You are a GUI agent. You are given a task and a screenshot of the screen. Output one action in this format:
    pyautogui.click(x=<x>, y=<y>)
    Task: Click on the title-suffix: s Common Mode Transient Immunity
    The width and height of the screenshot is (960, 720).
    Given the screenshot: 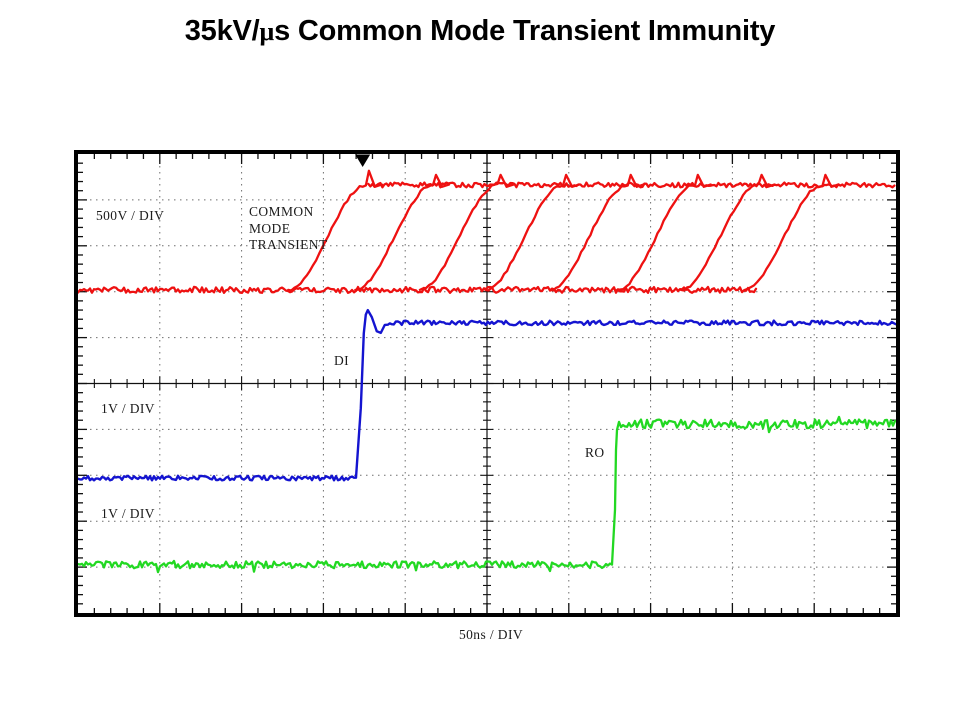 What is the action you would take?
    pyautogui.click(x=525, y=31)
    